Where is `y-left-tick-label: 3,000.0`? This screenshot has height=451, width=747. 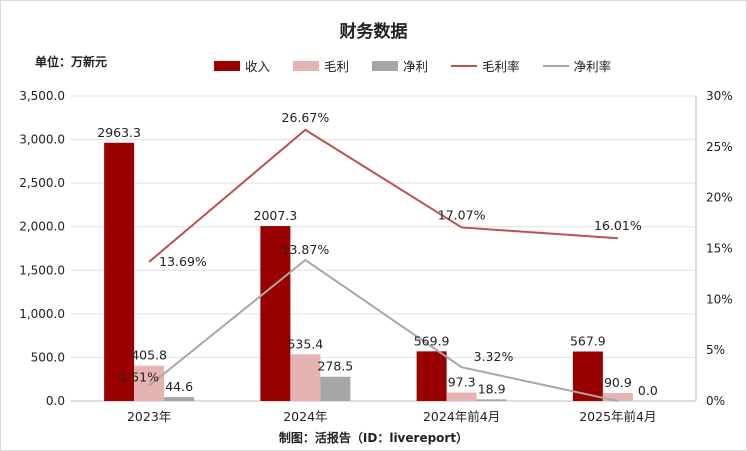 y-left-tick-label: 3,000.0 is located at coordinates (42, 140).